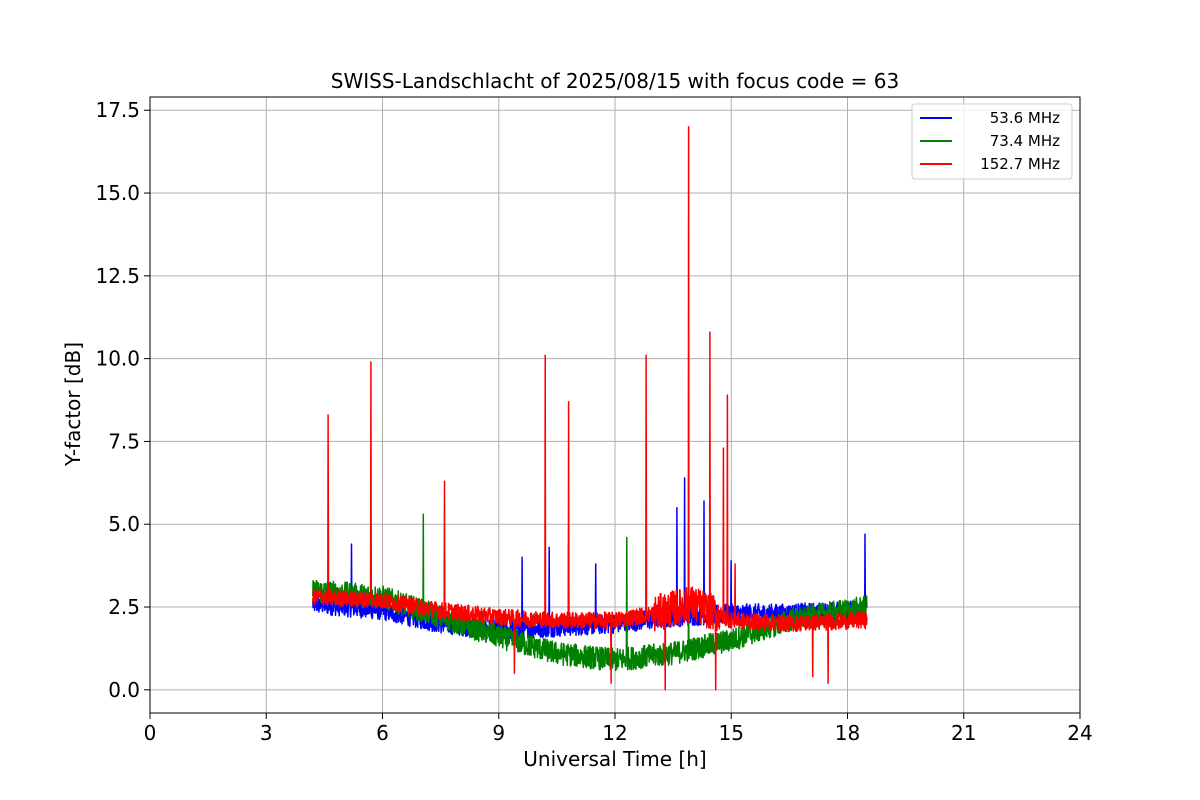 The height and width of the screenshot is (800, 1200). Describe the element at coordinates (124, 524) in the screenshot. I see `y-tick-label: 5.0` at that location.